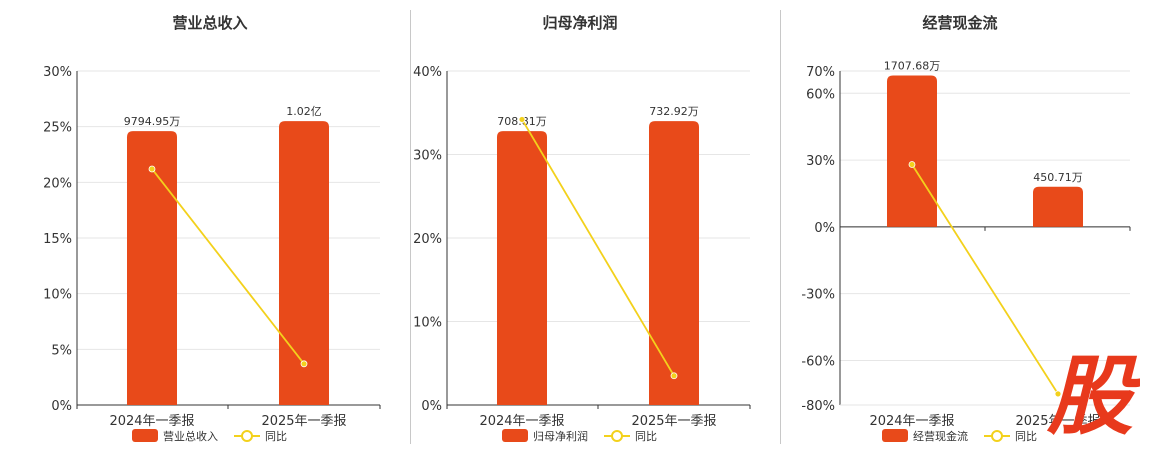  Describe the element at coordinates (1058, 177) in the screenshot. I see `bar-data-label: 450.71万` at that location.